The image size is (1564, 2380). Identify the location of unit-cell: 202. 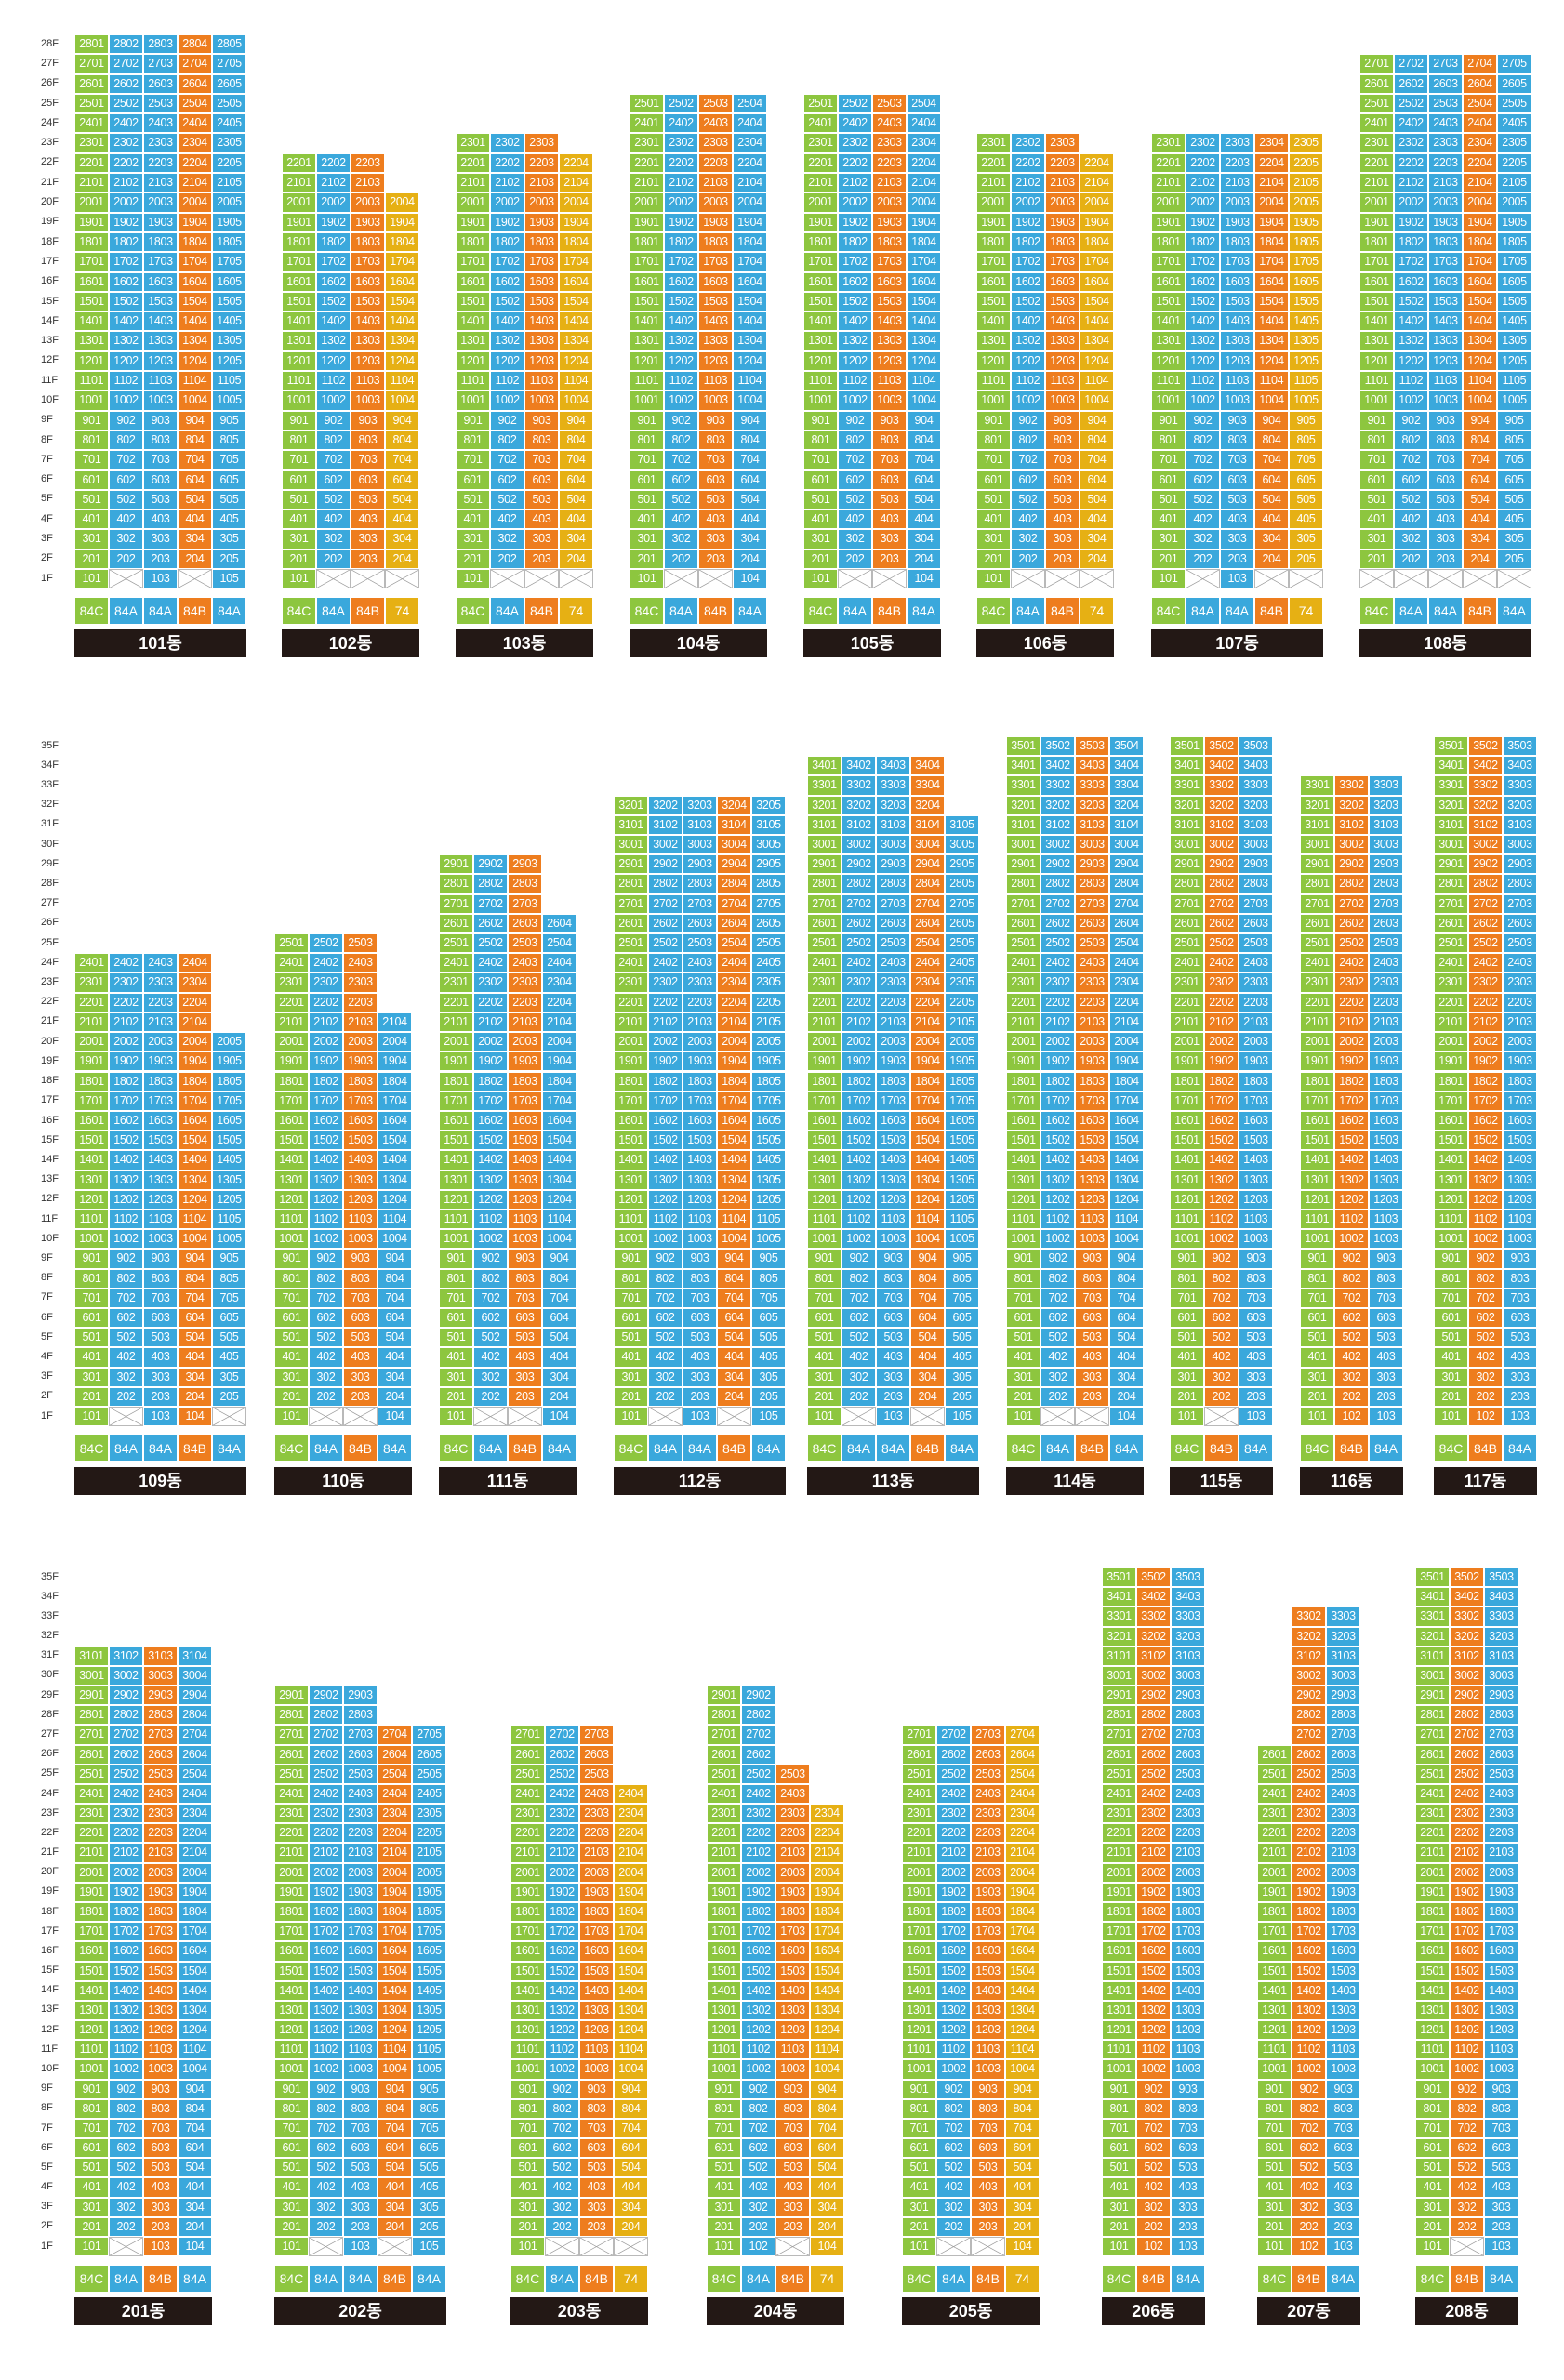
(1351, 1396).